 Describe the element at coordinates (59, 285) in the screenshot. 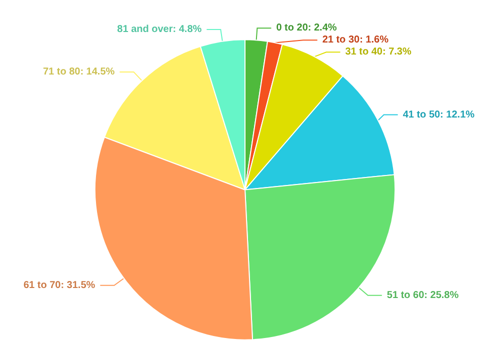

I see `slice-label: 61 to 70: 31.5%` at that location.